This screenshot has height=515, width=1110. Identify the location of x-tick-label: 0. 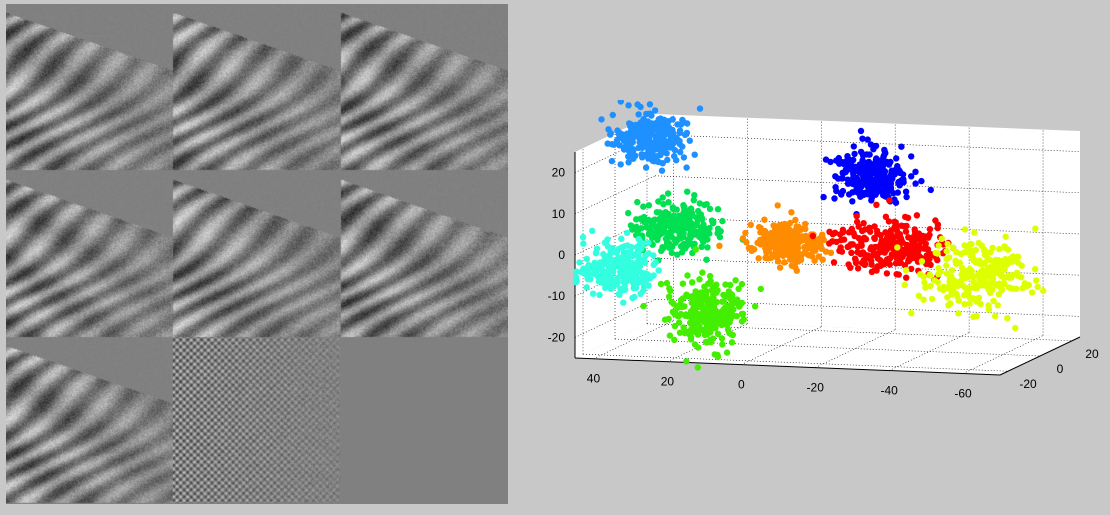
(741, 385).